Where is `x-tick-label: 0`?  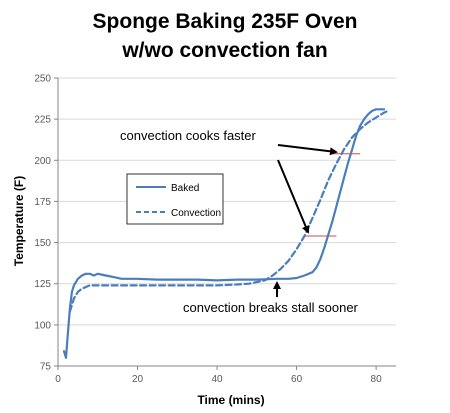 x-tick-label: 0 is located at coordinates (58, 379).